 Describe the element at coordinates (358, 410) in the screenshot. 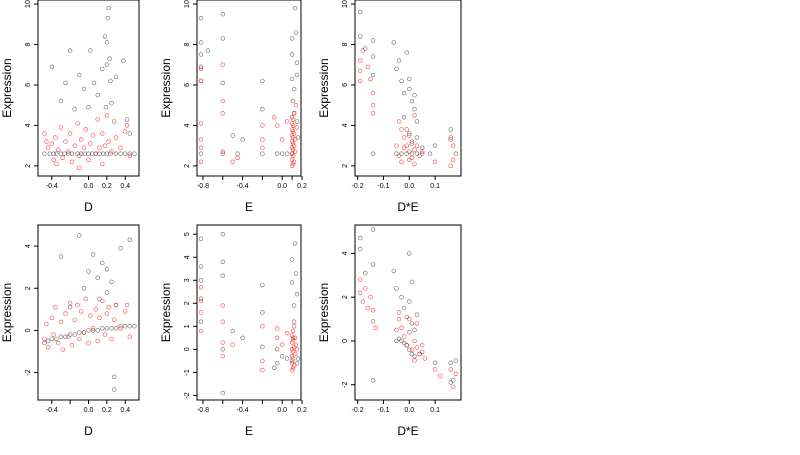

I see `x-tick-label: -0.2` at that location.